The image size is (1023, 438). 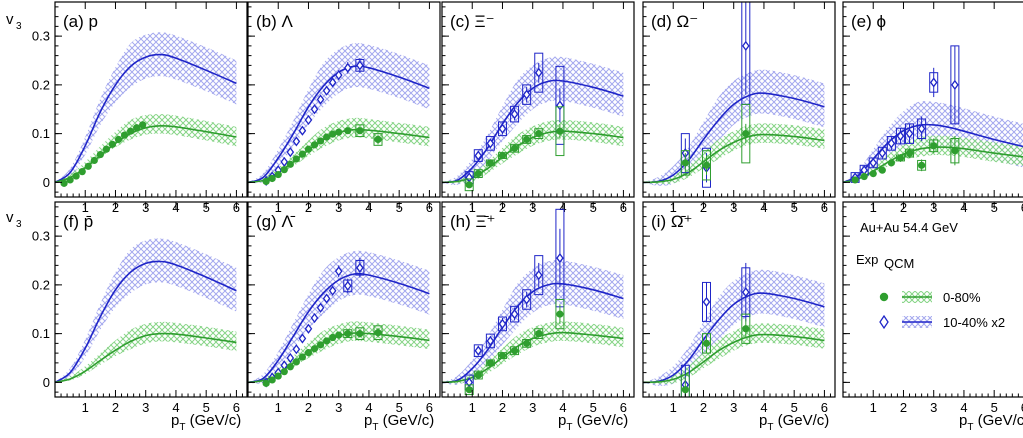 What do you see at coordinates (236, 407) in the screenshot?
I see `x-tick-label: 6` at bounding box center [236, 407].